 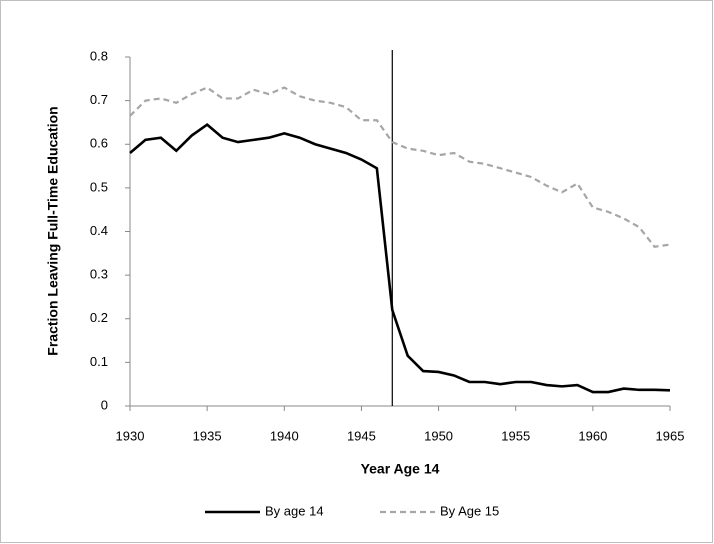 What do you see at coordinates (99, 55) in the screenshot?
I see `y-tick-label: 0.8` at bounding box center [99, 55].